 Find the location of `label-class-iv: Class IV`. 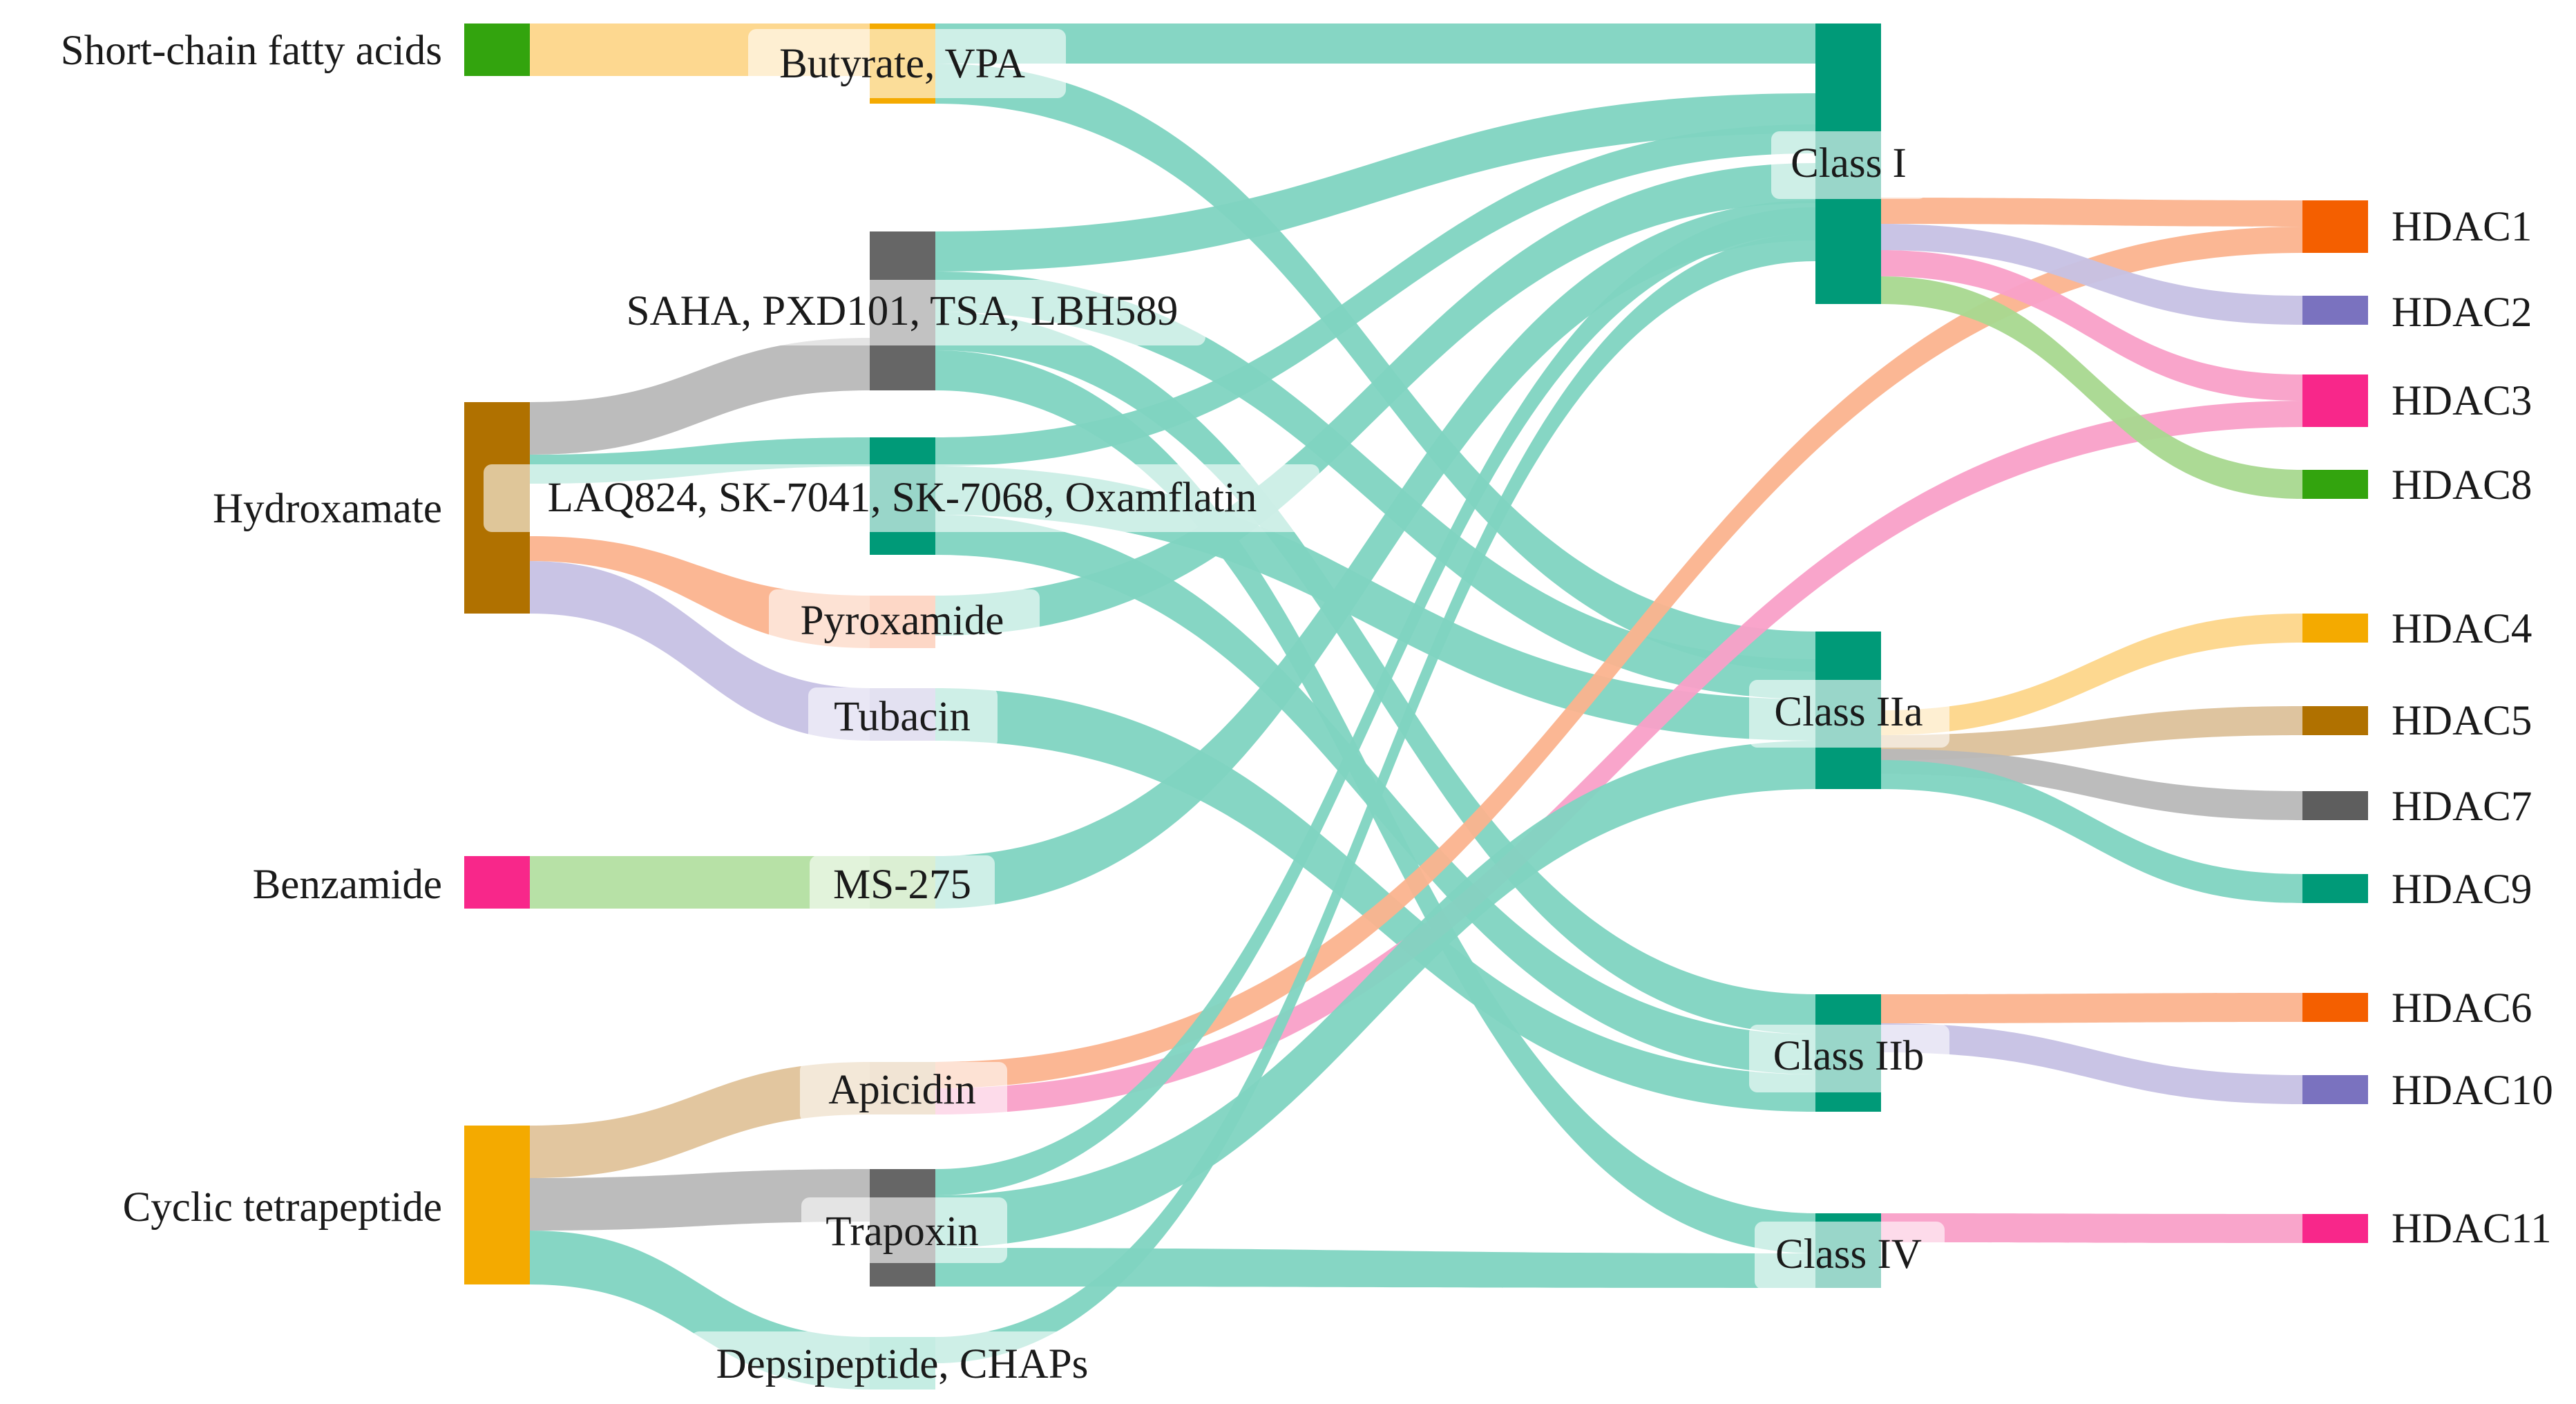

label-class-iv: Class IV is located at coordinates (1848, 1254).